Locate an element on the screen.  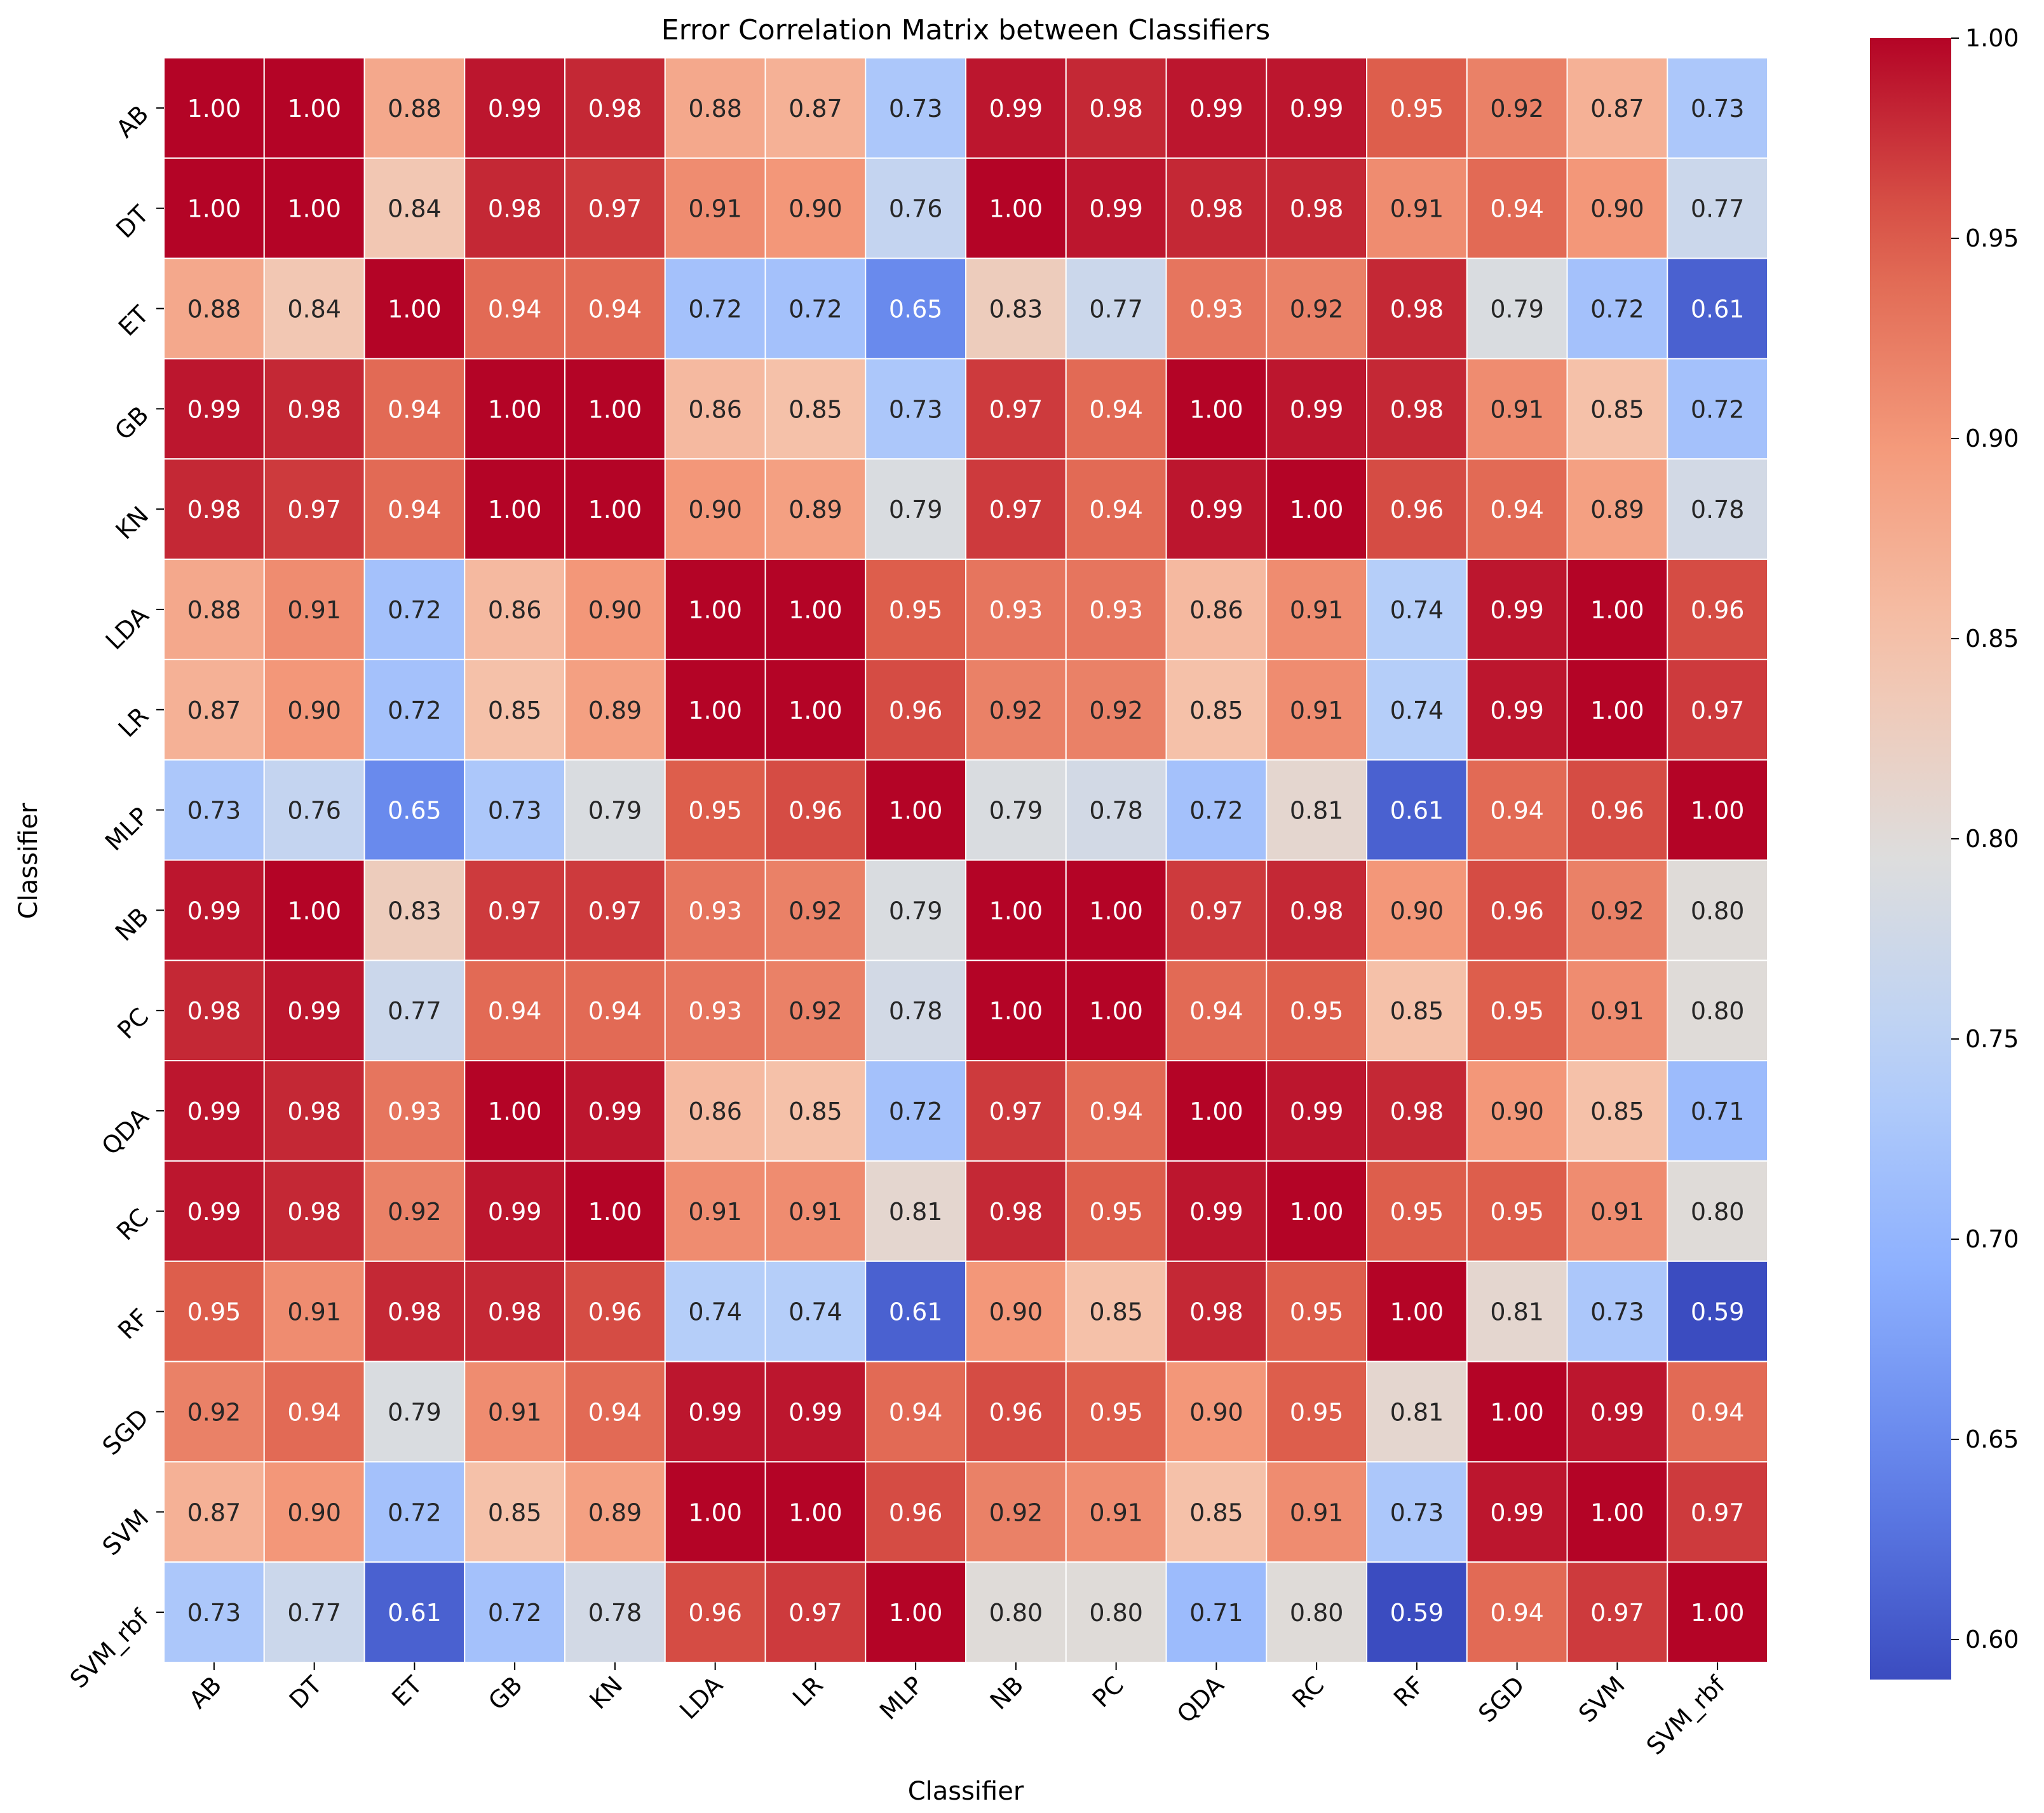
cell-value-label: 0.80 is located at coordinates (1718, 1212).